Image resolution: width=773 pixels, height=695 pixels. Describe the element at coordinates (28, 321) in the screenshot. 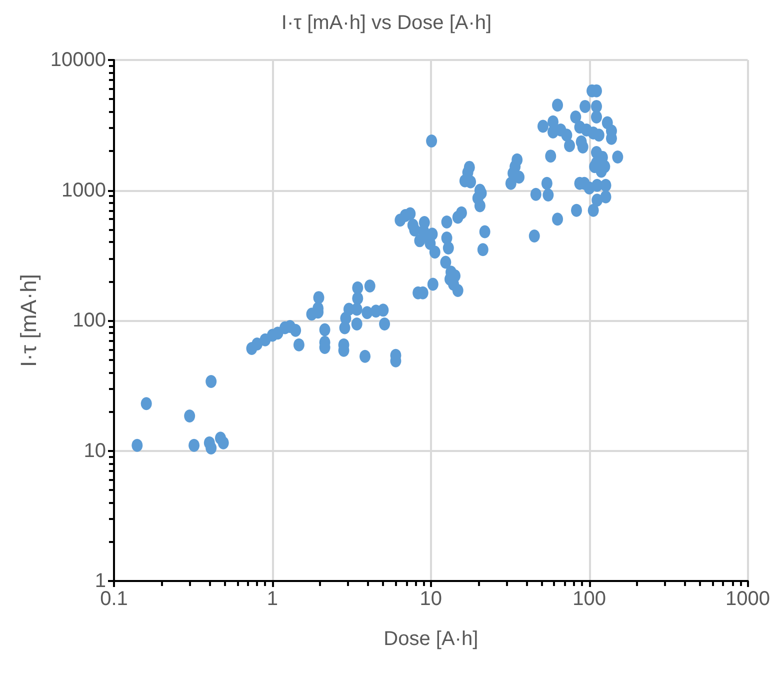

I see `y-axis-title: I·τ [mA·h]` at that location.